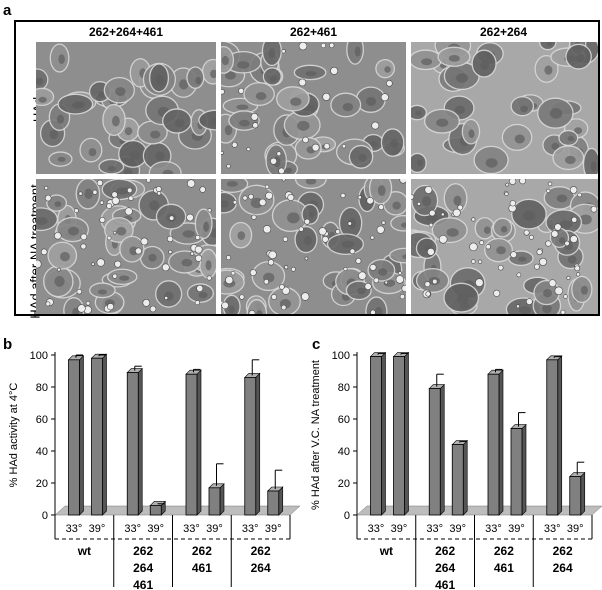 Image resolution: width=602 pixels, height=590 pixels. What do you see at coordinates (316, 435) in the screenshot?
I see `y-axis-label-c: % HAd after V.C. NA treatment` at bounding box center [316, 435].